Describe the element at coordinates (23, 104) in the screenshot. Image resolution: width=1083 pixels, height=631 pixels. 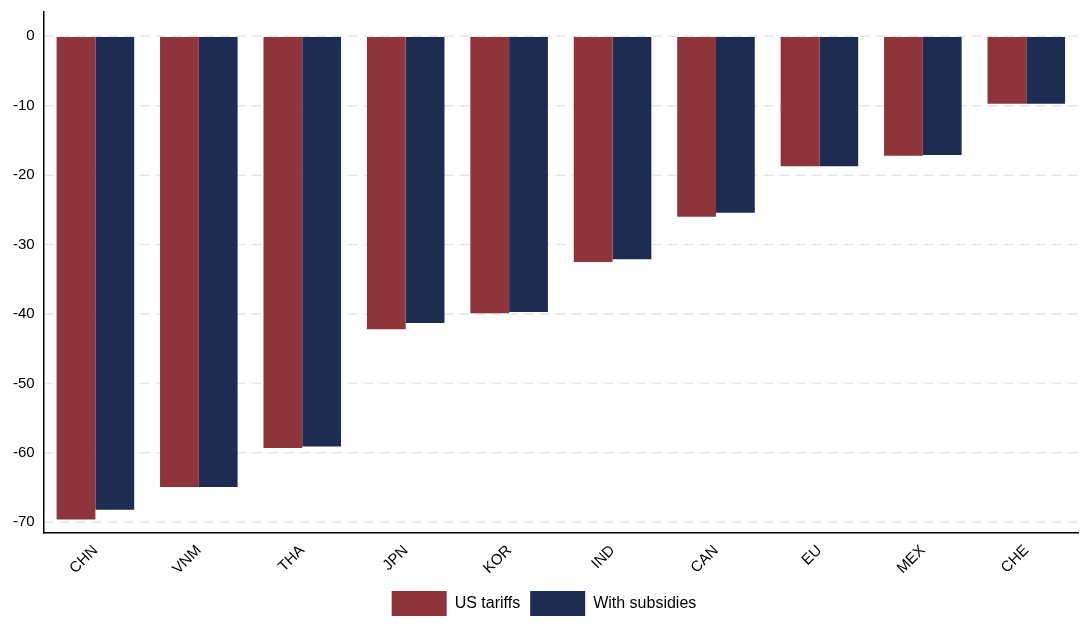
I see `y-tick-label: -10` at that location.